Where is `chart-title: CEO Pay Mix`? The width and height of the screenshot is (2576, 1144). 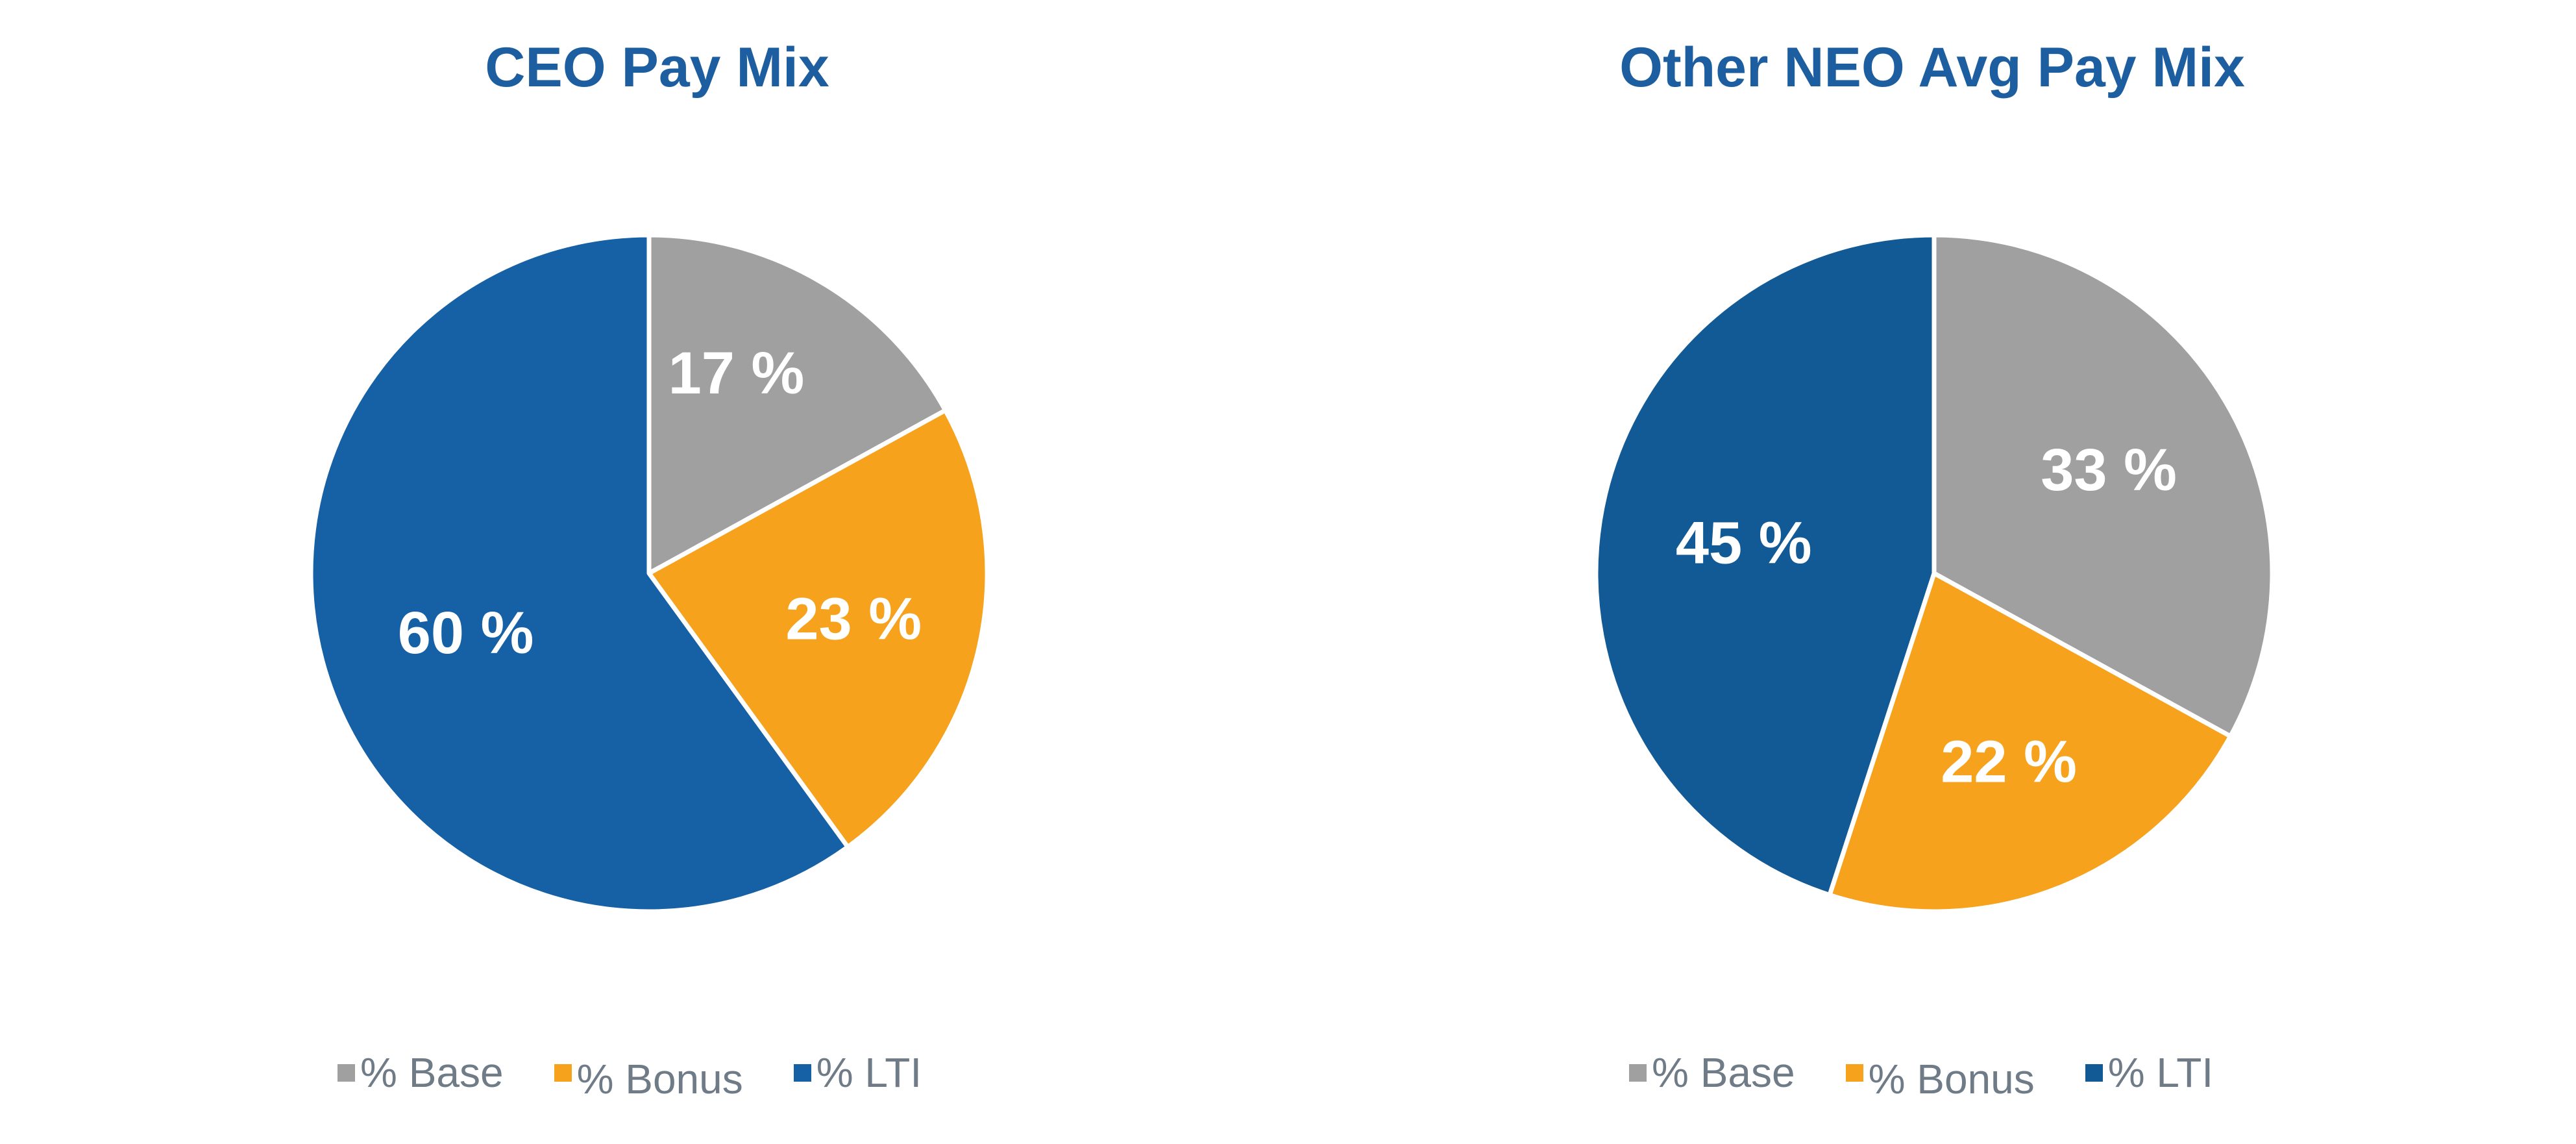 chart-title: CEO Pay Mix is located at coordinates (657, 67).